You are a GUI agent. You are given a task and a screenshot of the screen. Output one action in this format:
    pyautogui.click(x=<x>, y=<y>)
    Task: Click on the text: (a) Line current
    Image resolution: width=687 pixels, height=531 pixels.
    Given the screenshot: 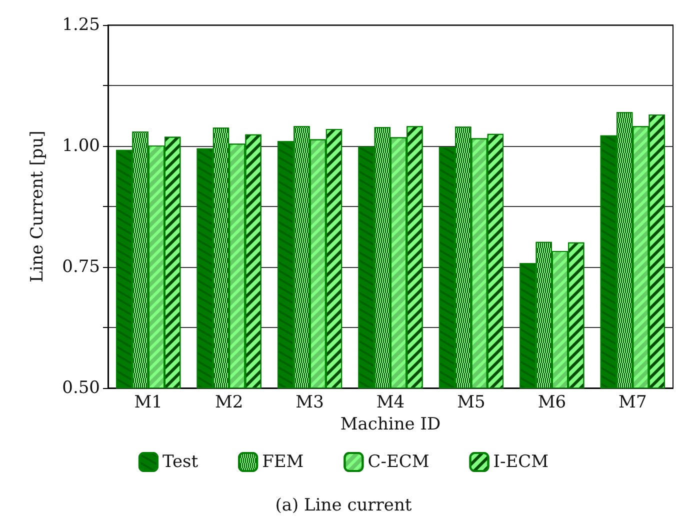 What is the action you would take?
    pyautogui.click(x=343, y=506)
    